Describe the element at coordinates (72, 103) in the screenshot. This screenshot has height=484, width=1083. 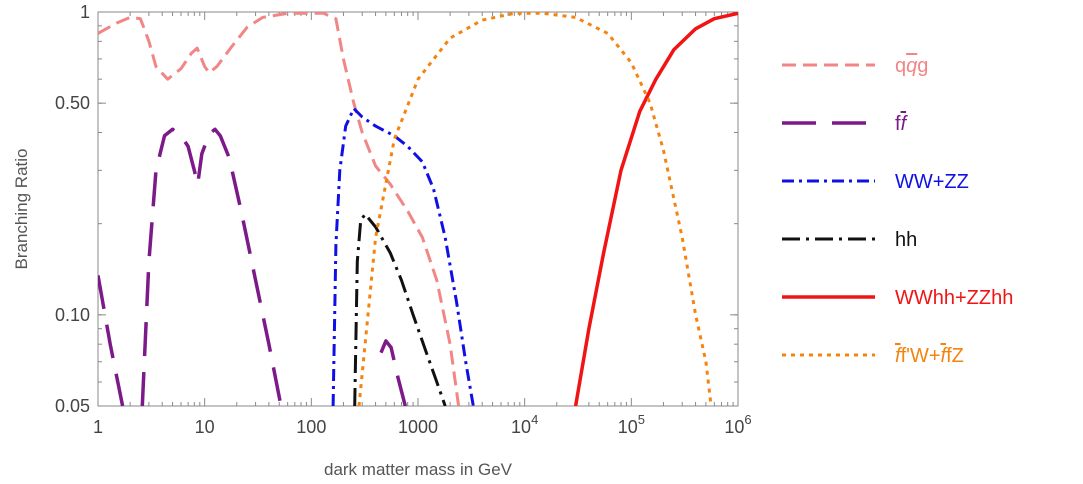
I see `y-tick-label: 0.50` at that location.